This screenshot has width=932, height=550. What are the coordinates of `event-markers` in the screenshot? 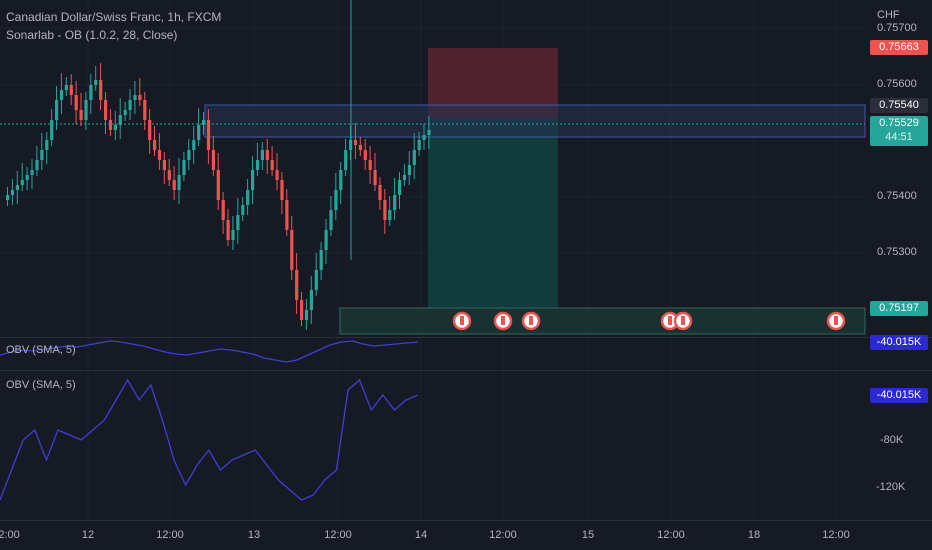 It's located at (649, 321).